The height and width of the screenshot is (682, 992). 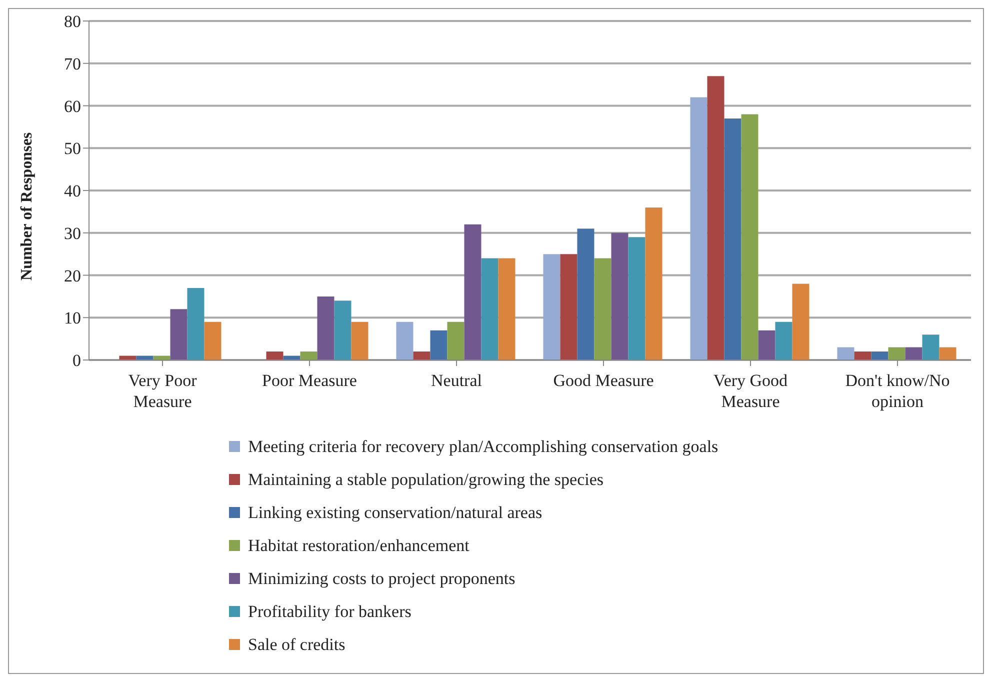 I want to click on legend-label: Linking existing conservation/natural areas, so click(x=395, y=512).